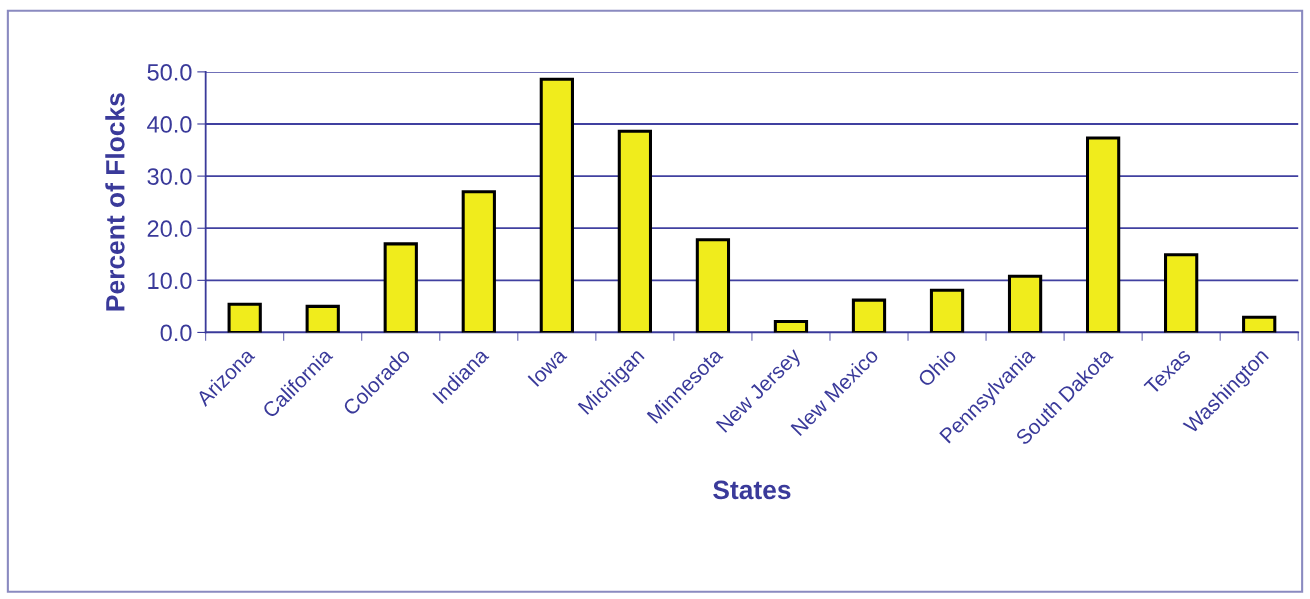  Describe the element at coordinates (169, 176) in the screenshot. I see `y-tick-label: 30.0` at that location.